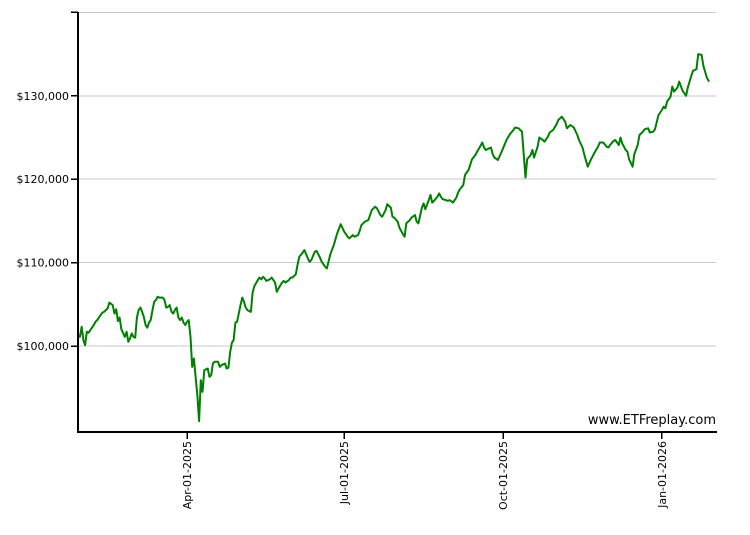 Image resolution: width=750 pixels, height=535 pixels. I want to click on x-axis-label: Apr-01-2025, so click(187, 475).